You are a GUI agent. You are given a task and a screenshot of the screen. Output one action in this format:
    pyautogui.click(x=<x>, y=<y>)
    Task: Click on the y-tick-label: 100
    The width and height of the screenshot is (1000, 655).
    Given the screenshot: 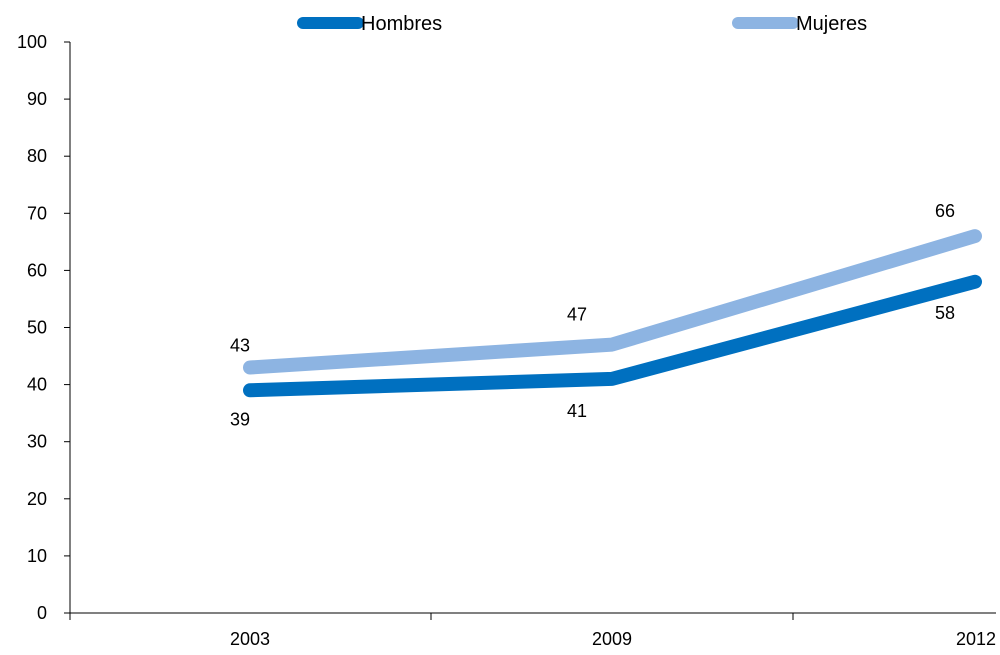 What is the action you would take?
    pyautogui.click(x=32, y=42)
    